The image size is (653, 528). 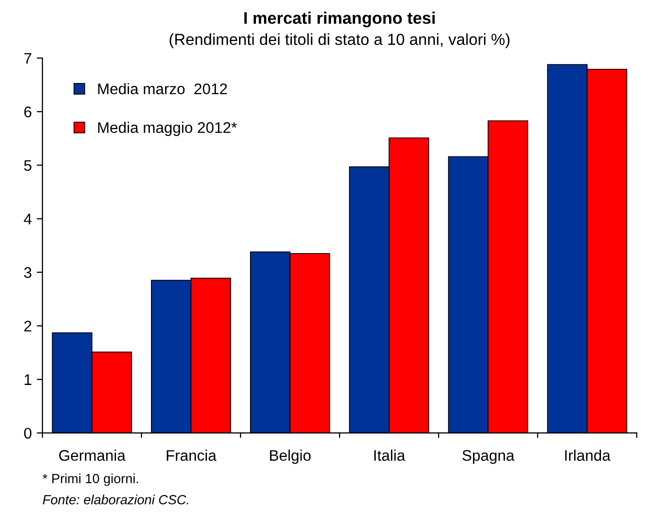 What do you see at coordinates (90, 480) in the screenshot?
I see `text: * Primi 10 giorni.` at bounding box center [90, 480].